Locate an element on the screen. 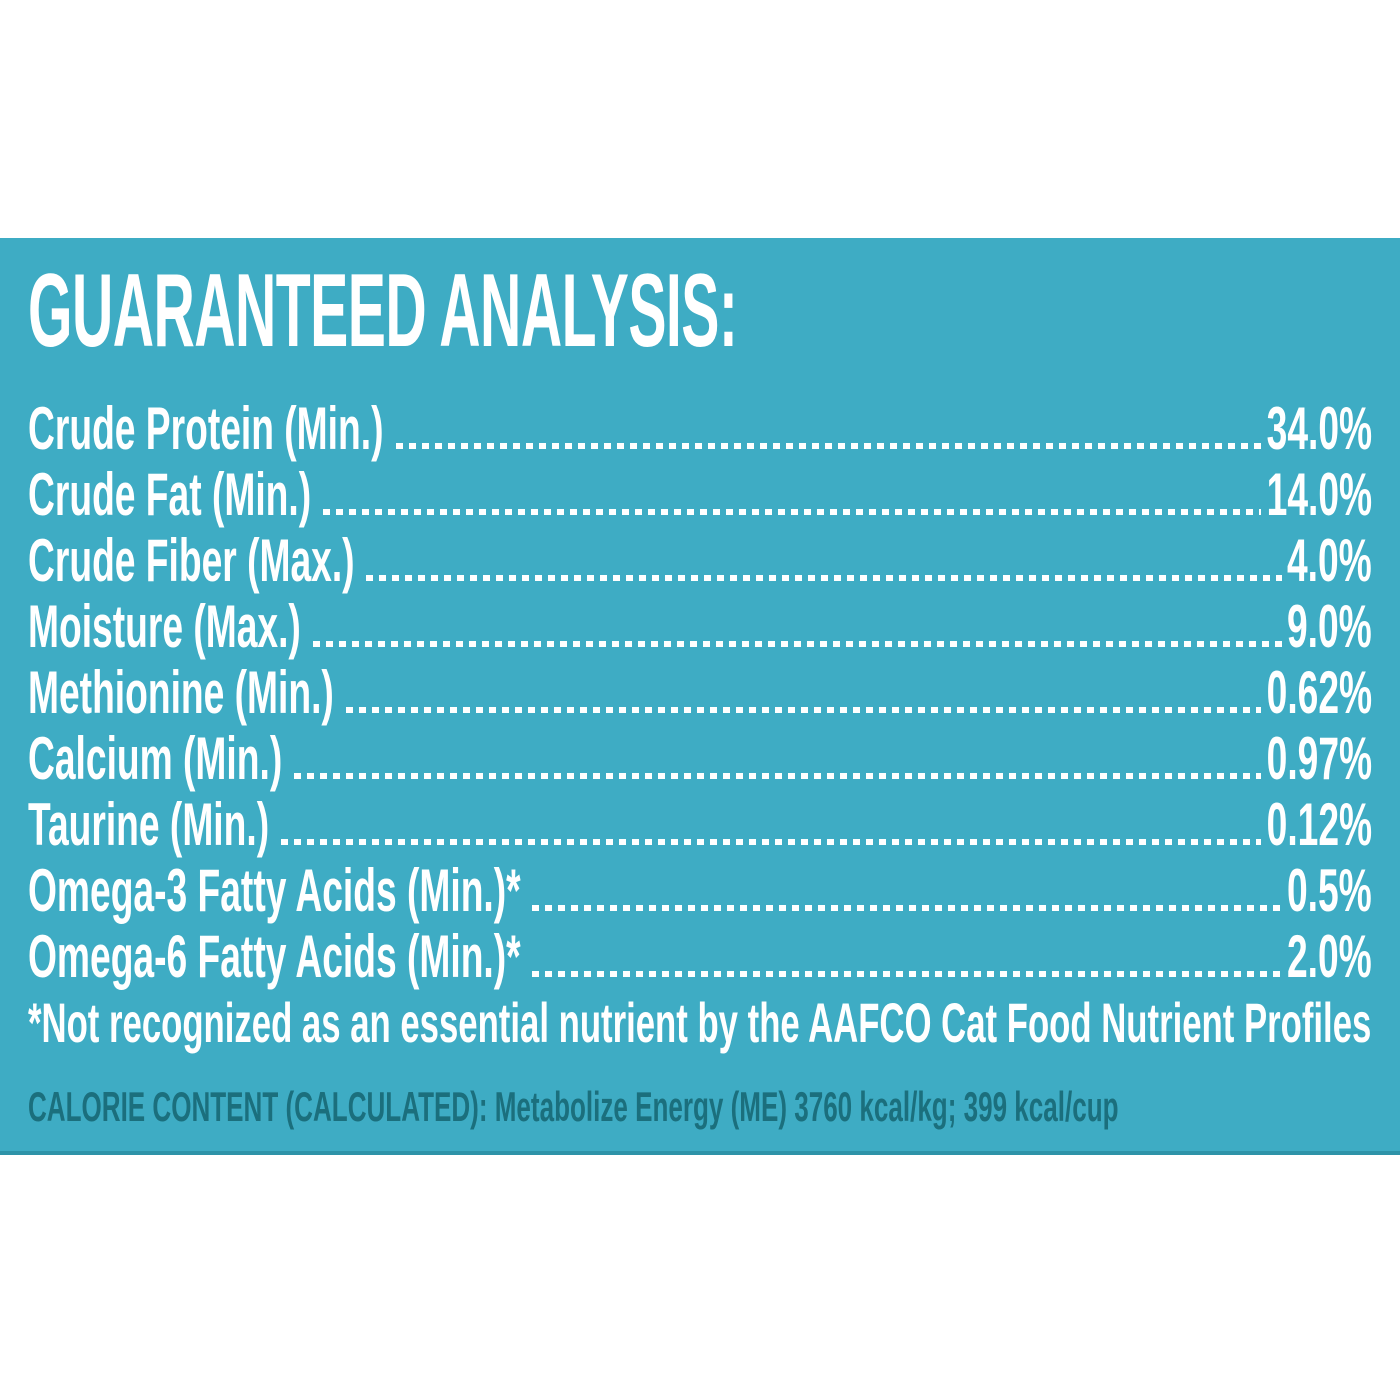 The width and height of the screenshot is (1400, 1400). analysis-row: Crude Fat (Min.) 14.0% is located at coordinates (700, 495).